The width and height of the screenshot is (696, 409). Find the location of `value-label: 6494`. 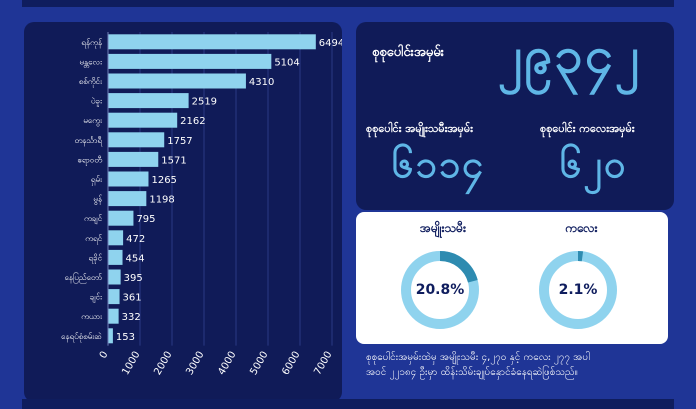

value-label: 6494 is located at coordinates (330, 43).